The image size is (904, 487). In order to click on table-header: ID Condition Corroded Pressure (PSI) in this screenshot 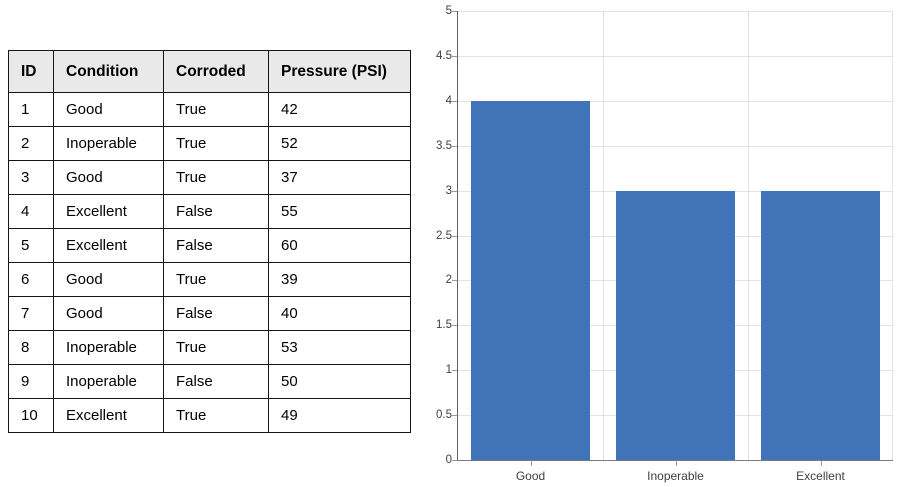, I will do `click(209, 71)`.